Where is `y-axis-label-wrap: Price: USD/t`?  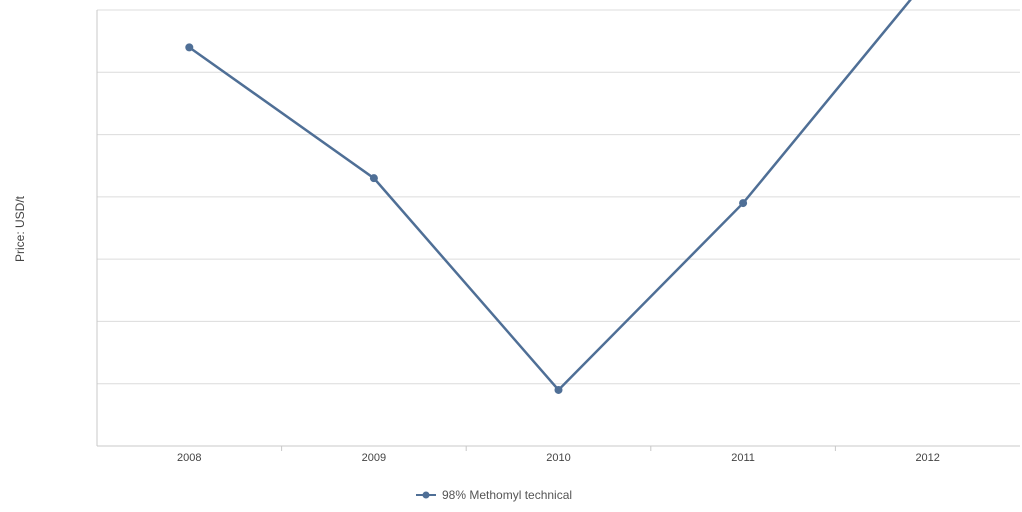 y-axis-label-wrap: Price: USD/t is located at coordinates (20, 256).